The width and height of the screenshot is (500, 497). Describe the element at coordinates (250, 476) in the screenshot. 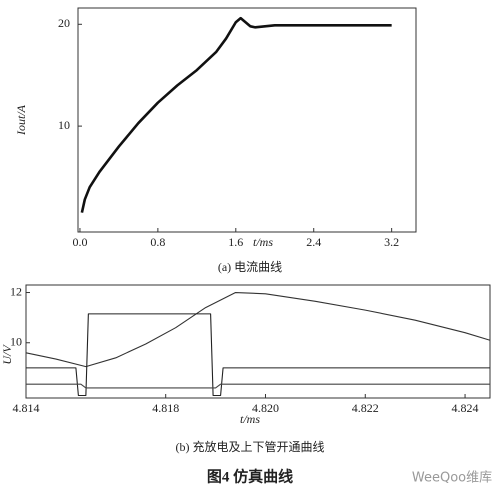

I see `figure-caption: 图4 仿真曲线` at that location.